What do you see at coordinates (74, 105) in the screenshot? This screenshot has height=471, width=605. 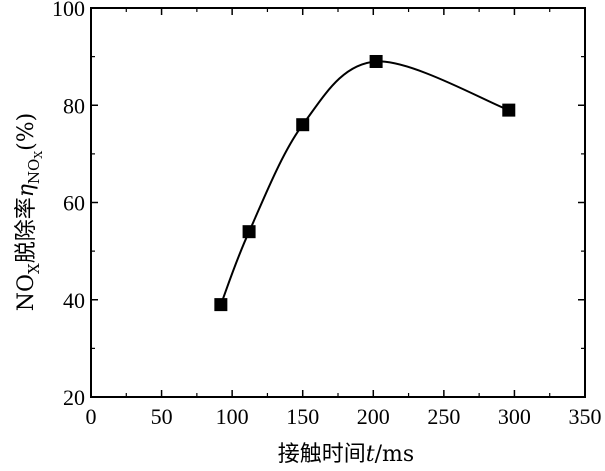 I see `y-tick-label: 80` at bounding box center [74, 105].